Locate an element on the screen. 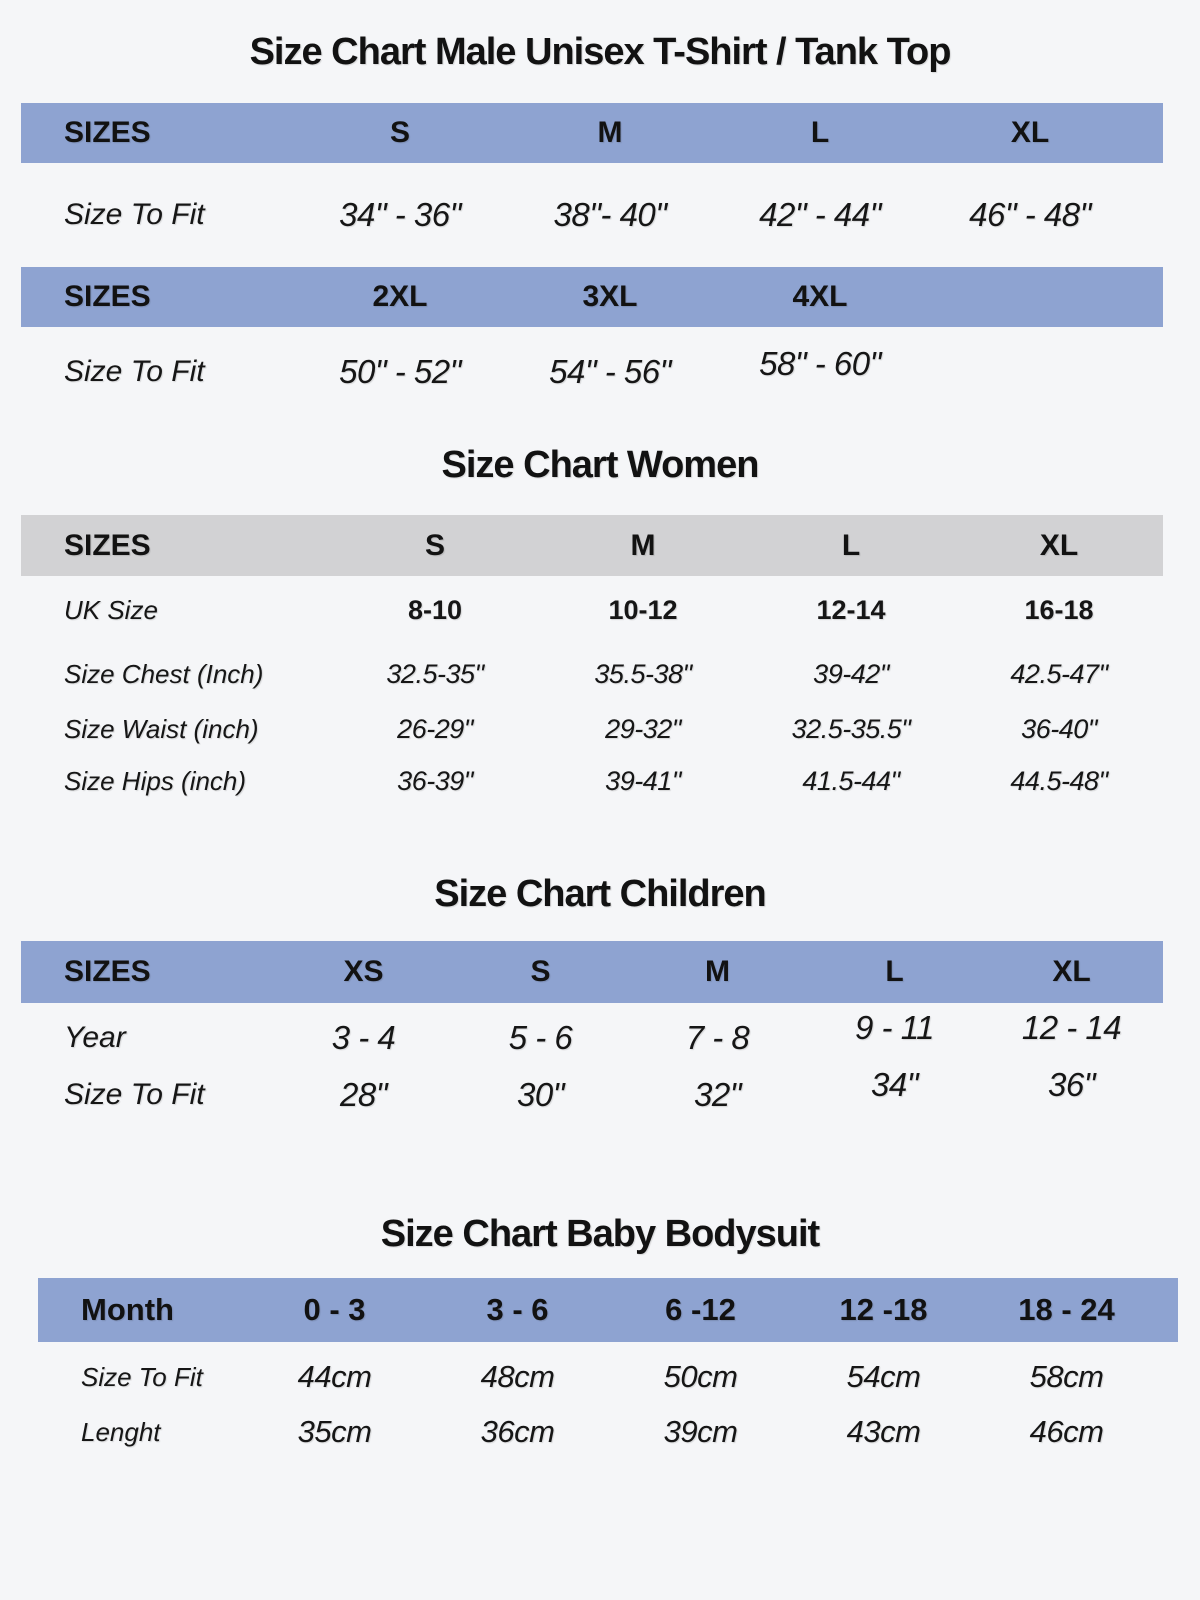 The image size is (1200, 1600). male-fit-value-2xl: 50" - 52" is located at coordinates (400, 371).